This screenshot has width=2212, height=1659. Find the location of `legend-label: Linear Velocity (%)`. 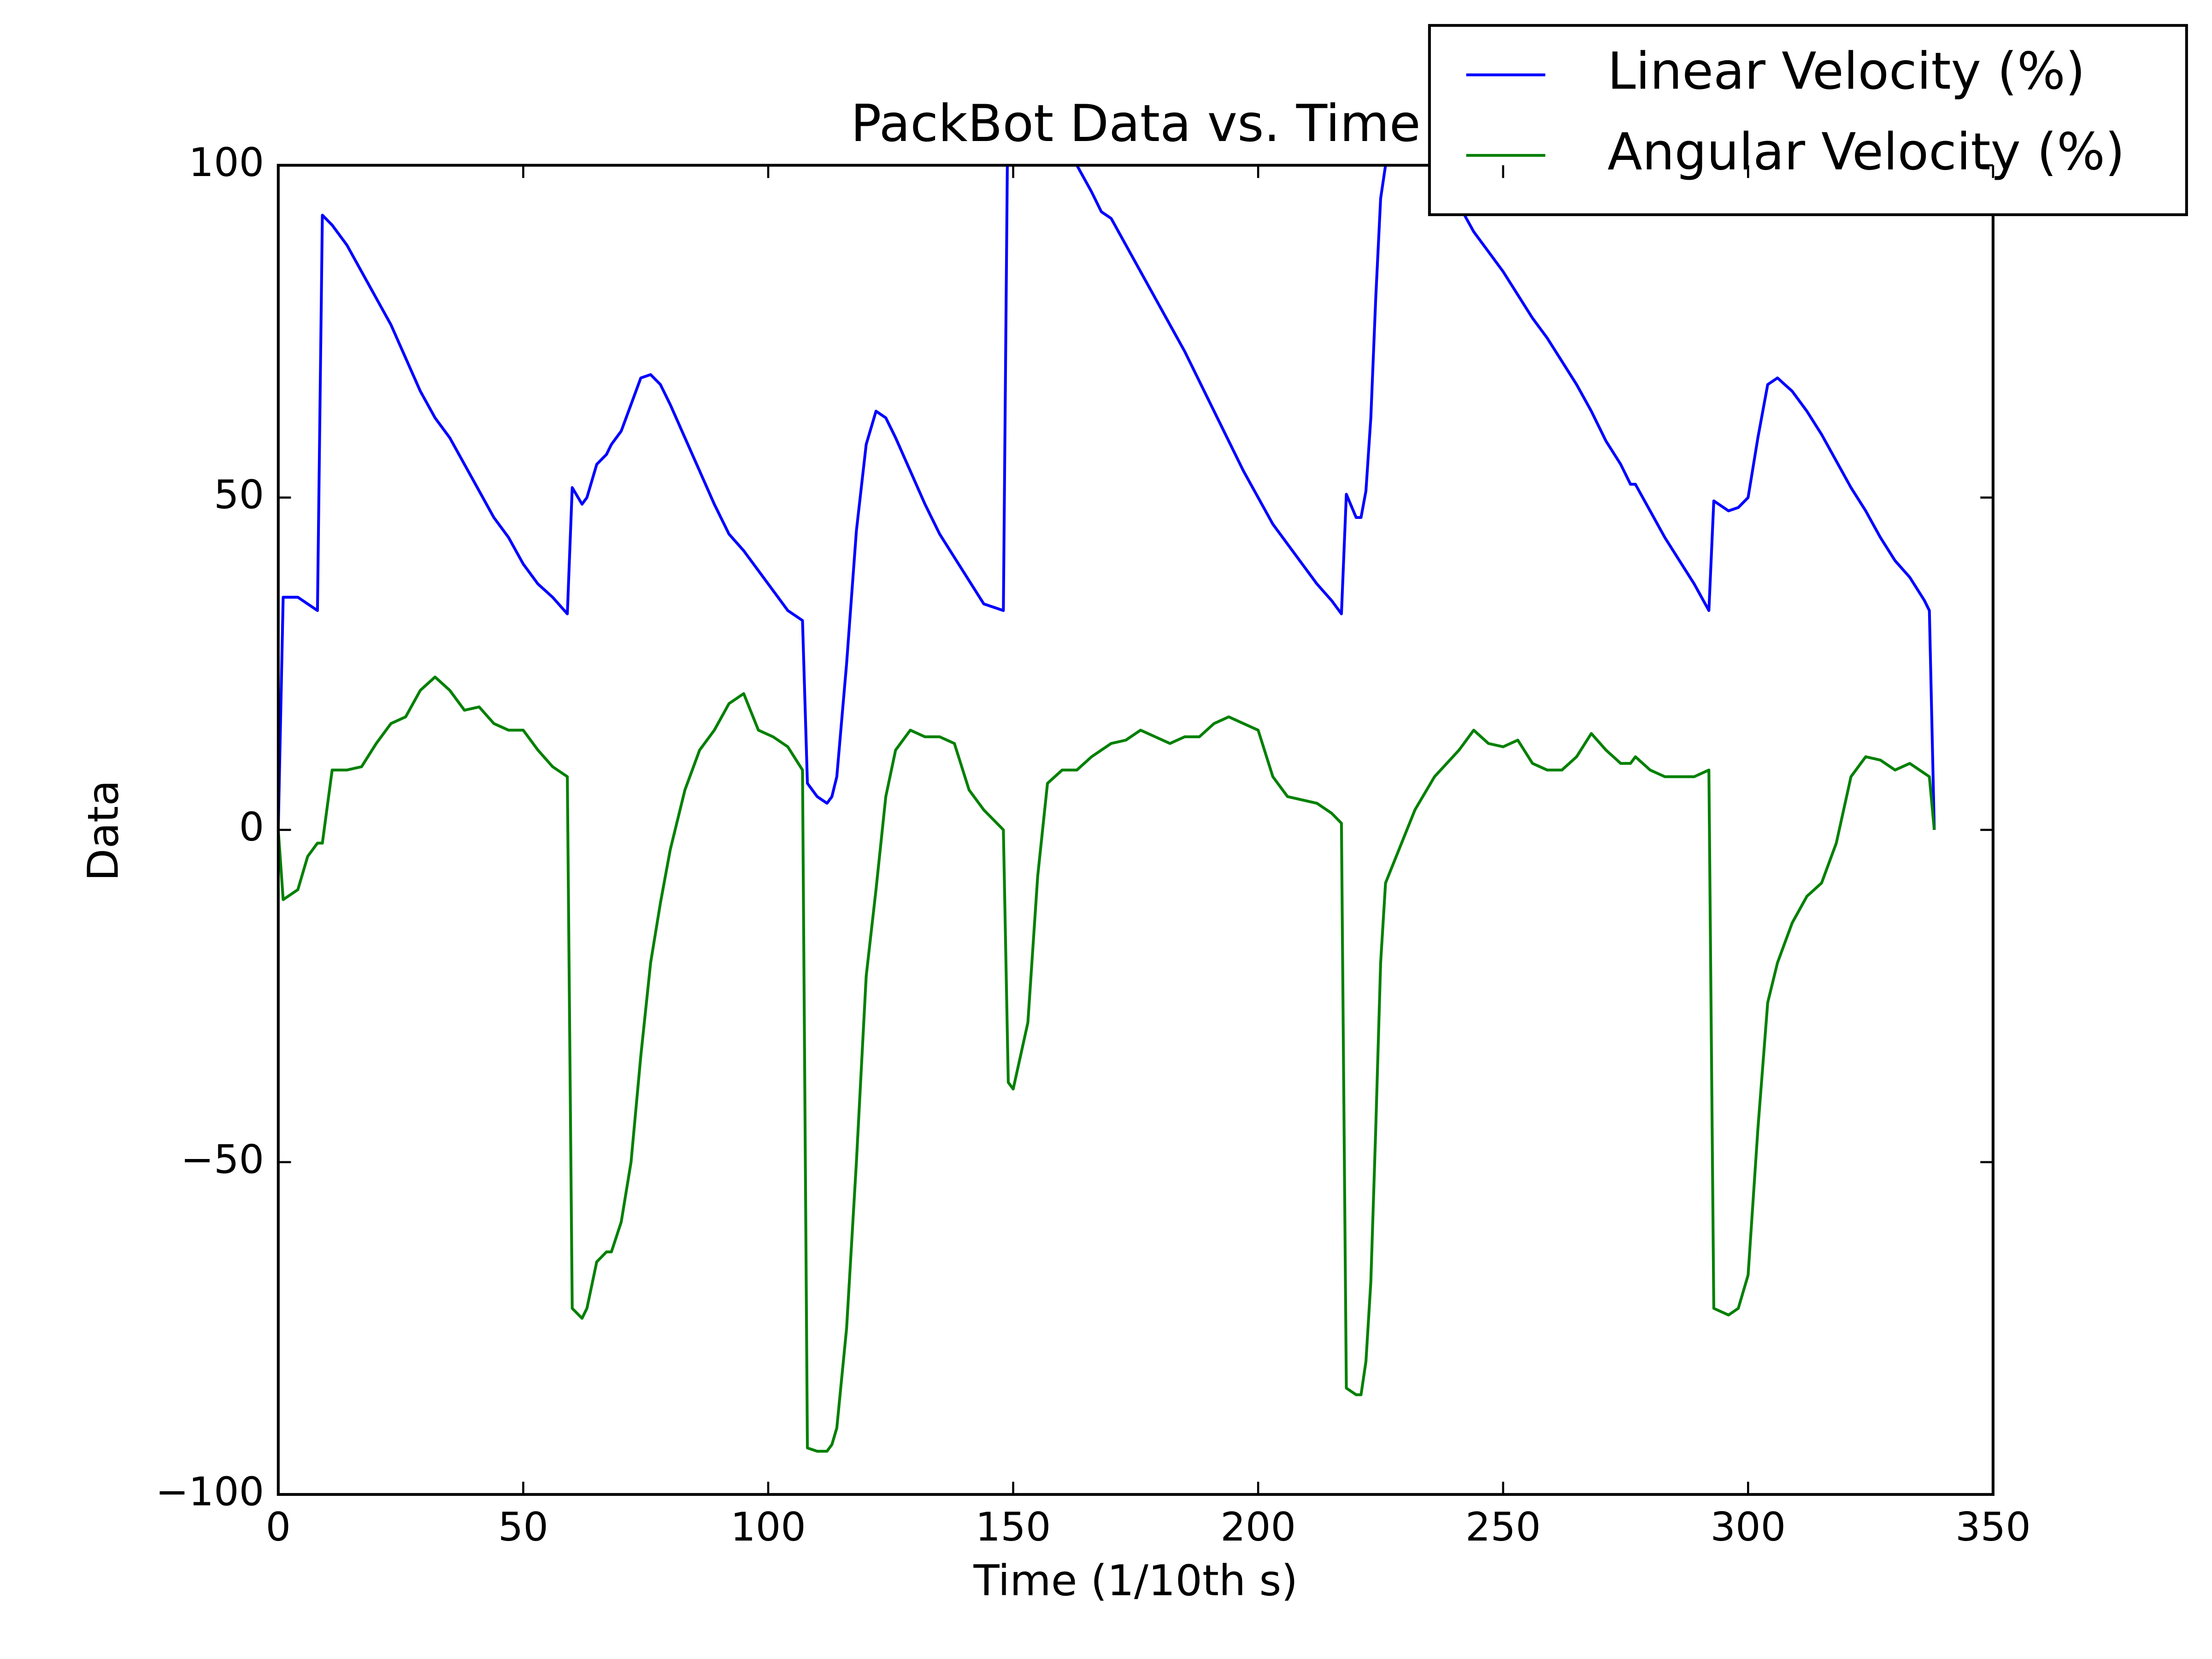

legend-label: Linear Velocity (%) is located at coordinates (1846, 71).